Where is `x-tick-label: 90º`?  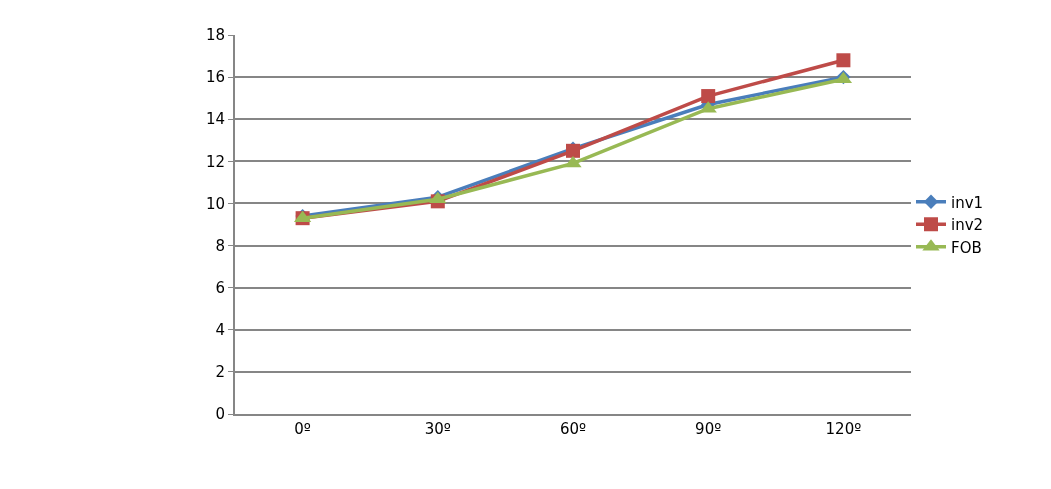
x-tick-label: 90º is located at coordinates (708, 429).